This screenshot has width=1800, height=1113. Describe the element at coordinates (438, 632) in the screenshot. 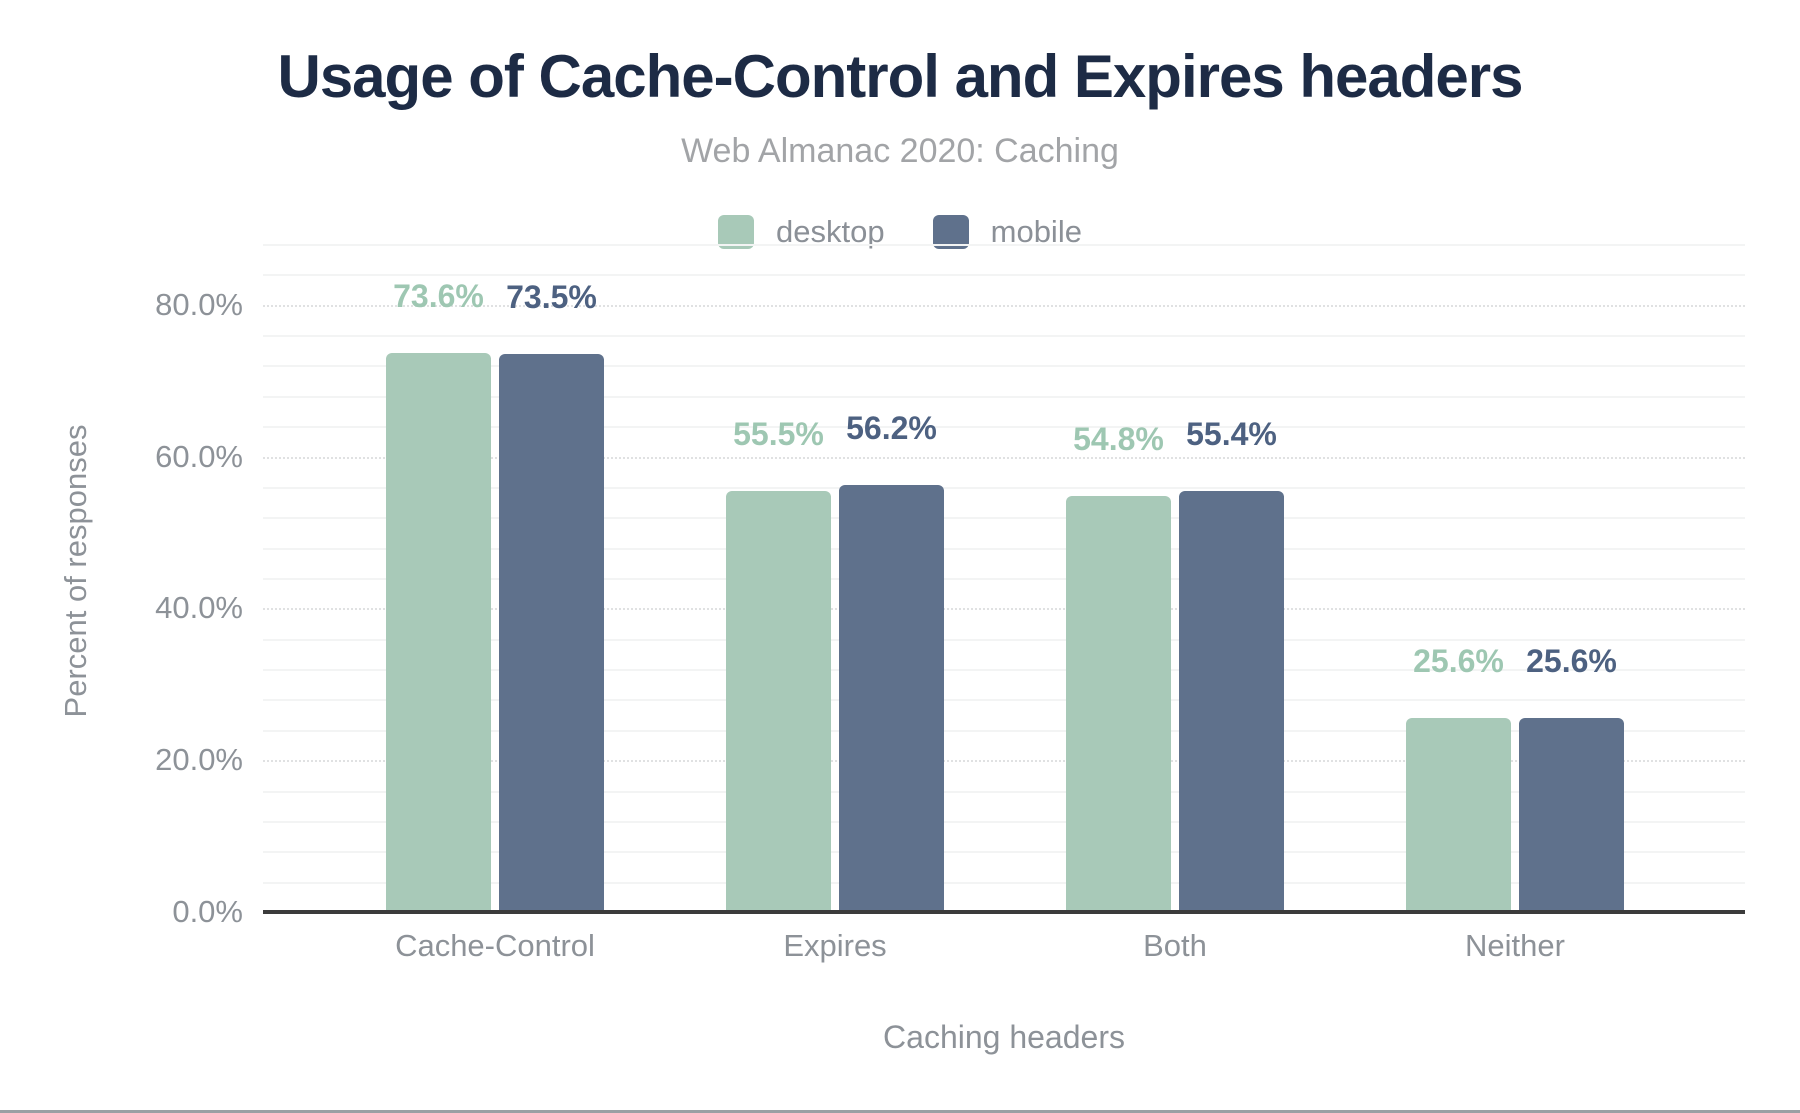

I see `bar-desktop-cache-control` at that location.